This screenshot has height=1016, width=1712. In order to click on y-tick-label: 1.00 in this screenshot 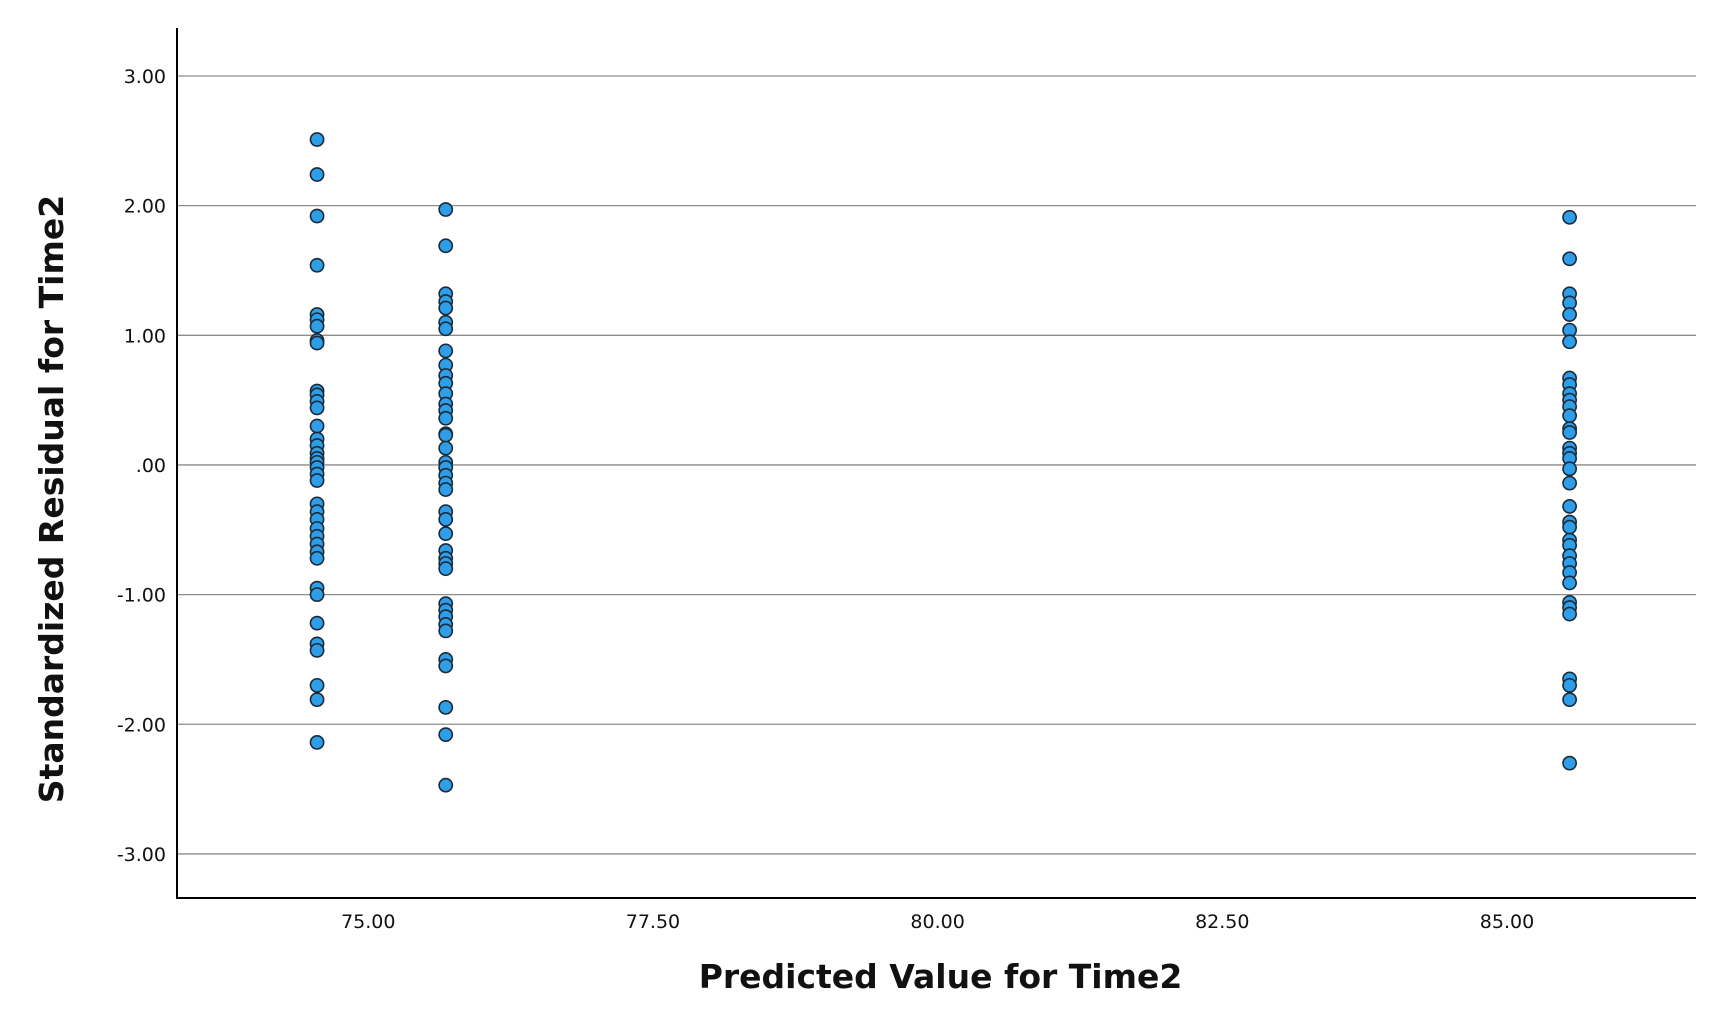, I will do `click(145, 336)`.